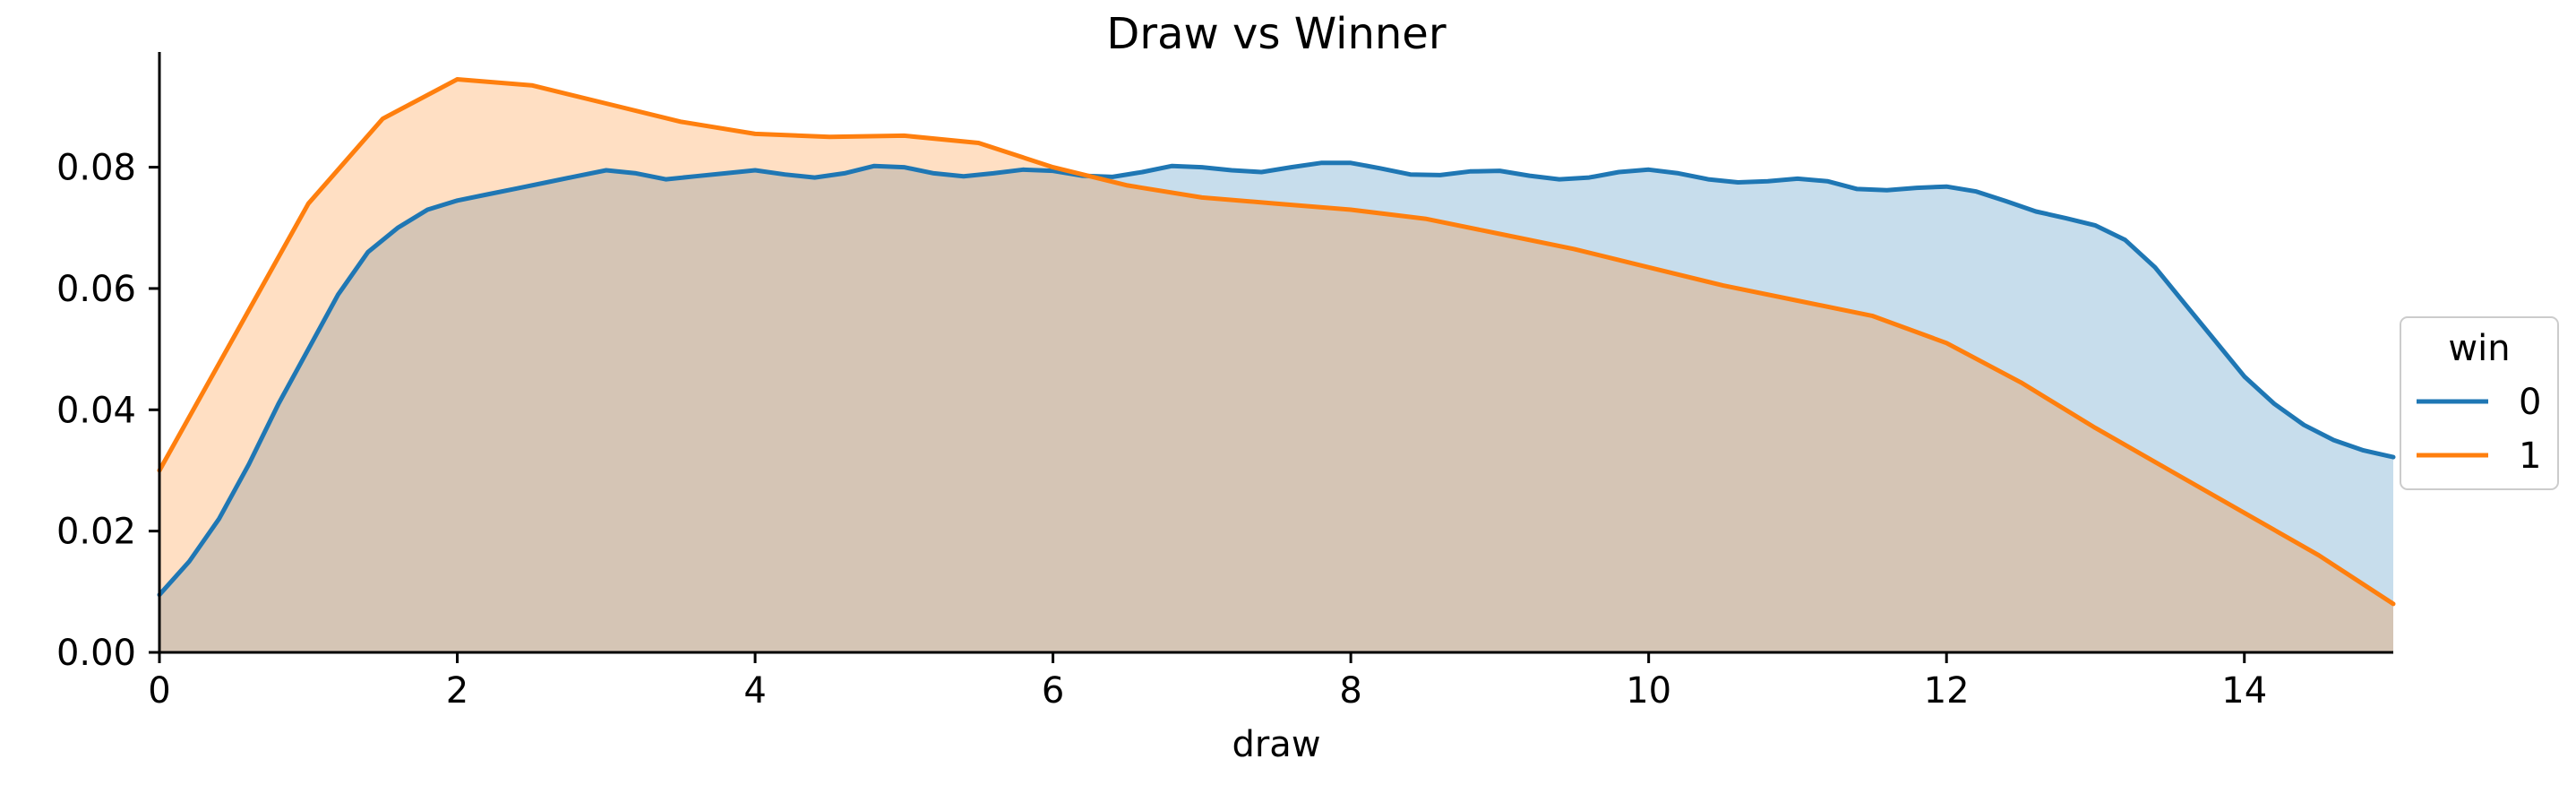 The width and height of the screenshot is (2576, 811). Describe the element at coordinates (96, 411) in the screenshot. I see `y-tick-label: 0.04` at that location.